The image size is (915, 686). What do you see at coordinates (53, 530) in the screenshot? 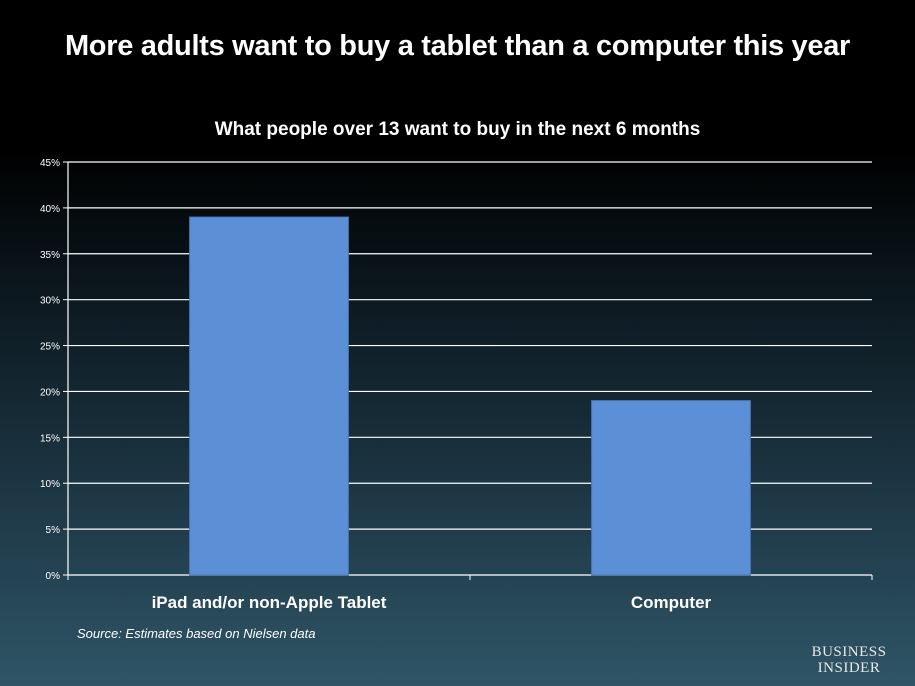
I see `y-tick-label: 5%` at bounding box center [53, 530].